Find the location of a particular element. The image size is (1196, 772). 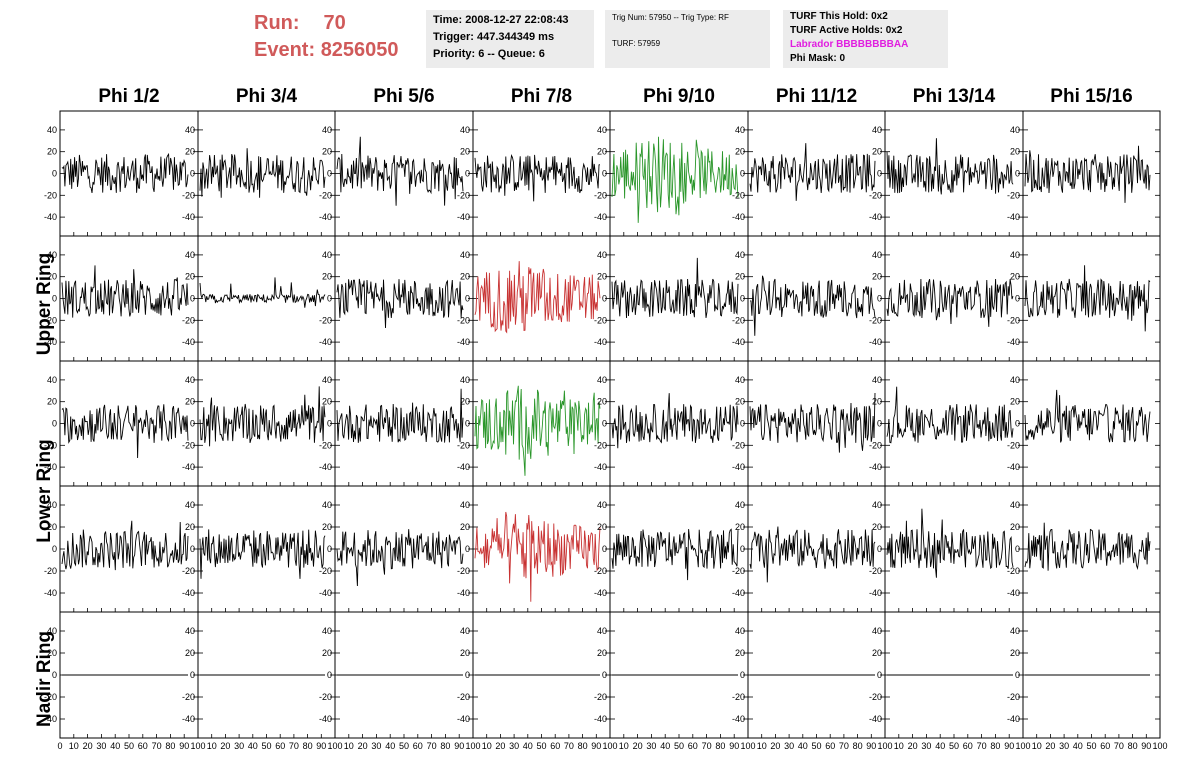

waveform-panel-r3-c3: 40 20 0 -20 -40 is located at coordinates (396, 423).